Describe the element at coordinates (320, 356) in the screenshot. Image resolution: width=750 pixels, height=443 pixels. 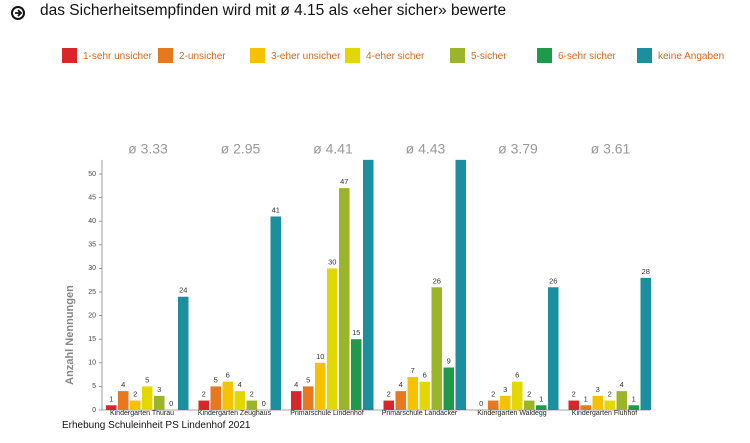
I see `data-label: 10` at that location.